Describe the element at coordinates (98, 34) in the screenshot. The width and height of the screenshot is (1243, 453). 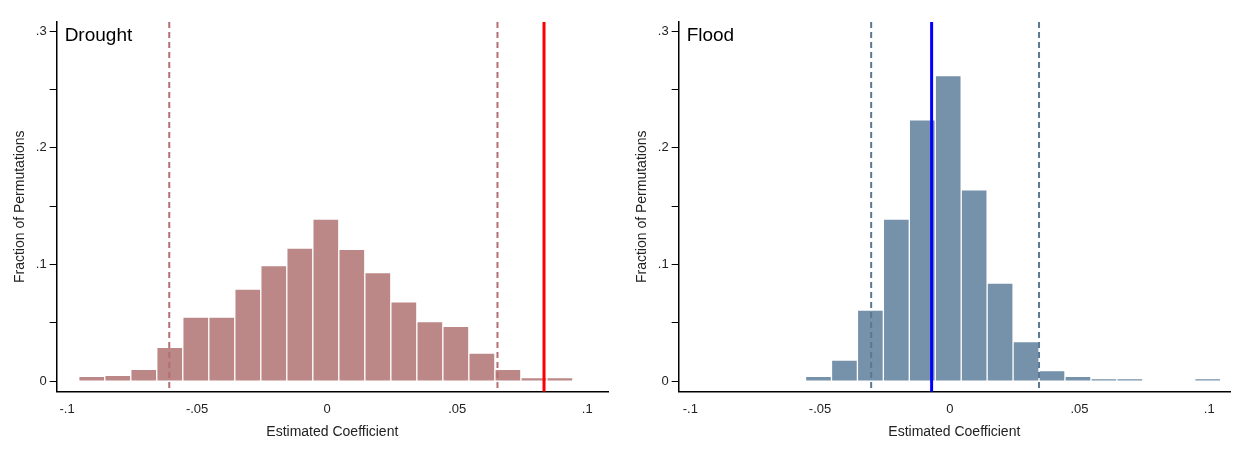
I see `chart-title: Drought` at that location.